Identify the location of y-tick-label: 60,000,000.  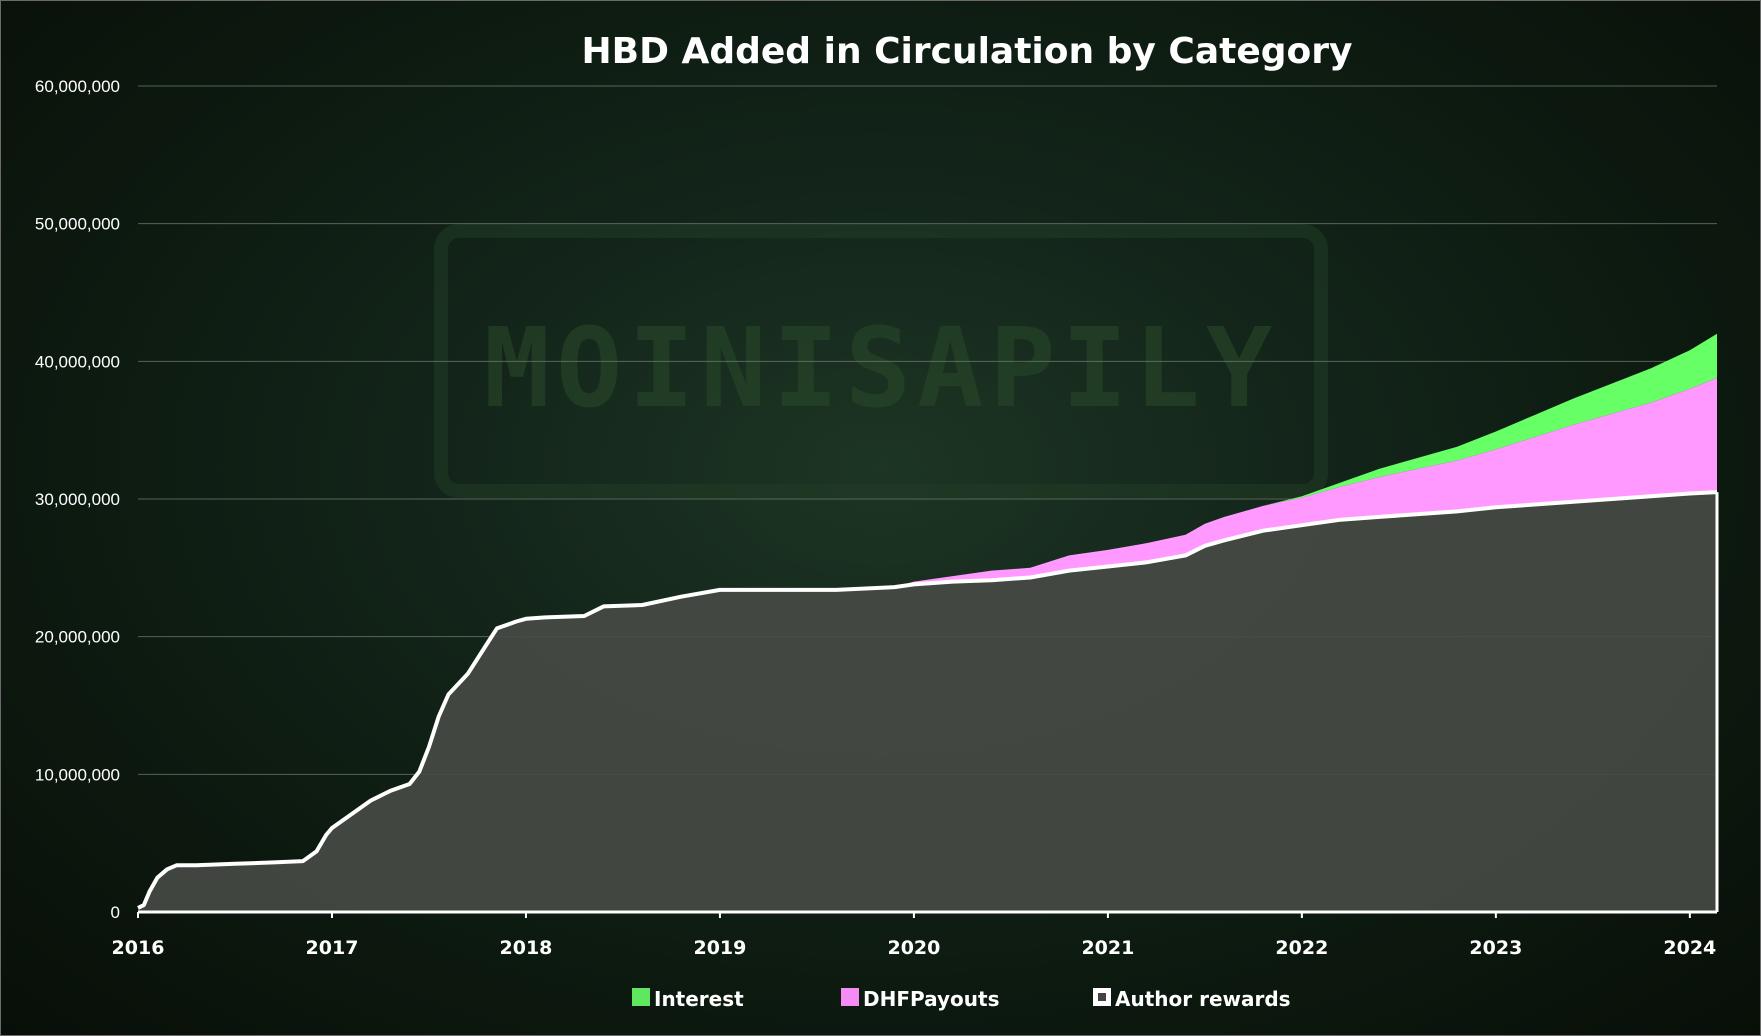
(77, 86).